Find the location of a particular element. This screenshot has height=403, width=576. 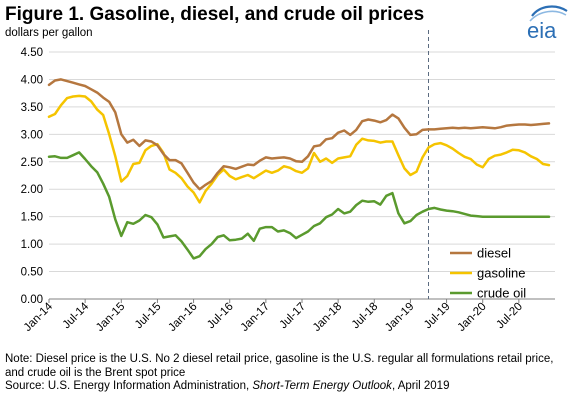

y-tick-label: 2.00 is located at coordinates (32, 190).